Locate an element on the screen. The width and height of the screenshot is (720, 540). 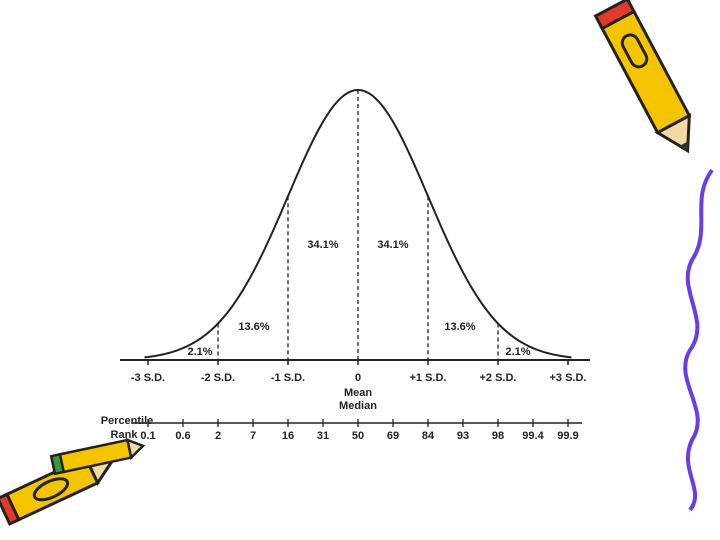
center-label: Median is located at coordinates (358, 406).